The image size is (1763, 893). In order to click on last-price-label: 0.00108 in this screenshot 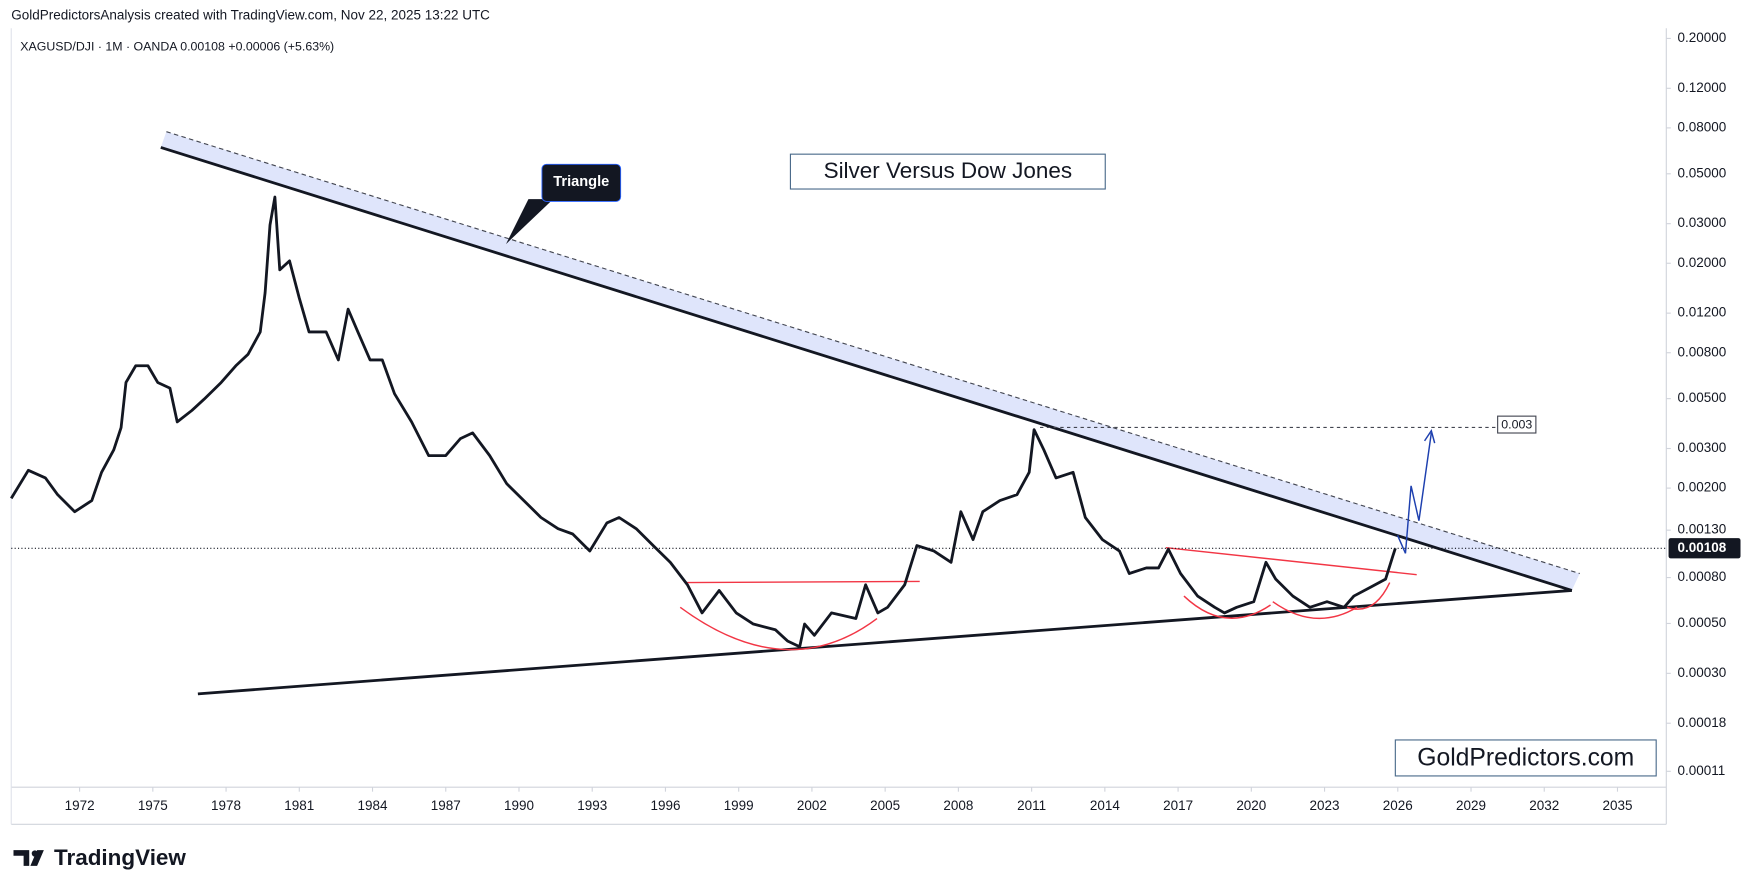, I will do `click(1702, 547)`.